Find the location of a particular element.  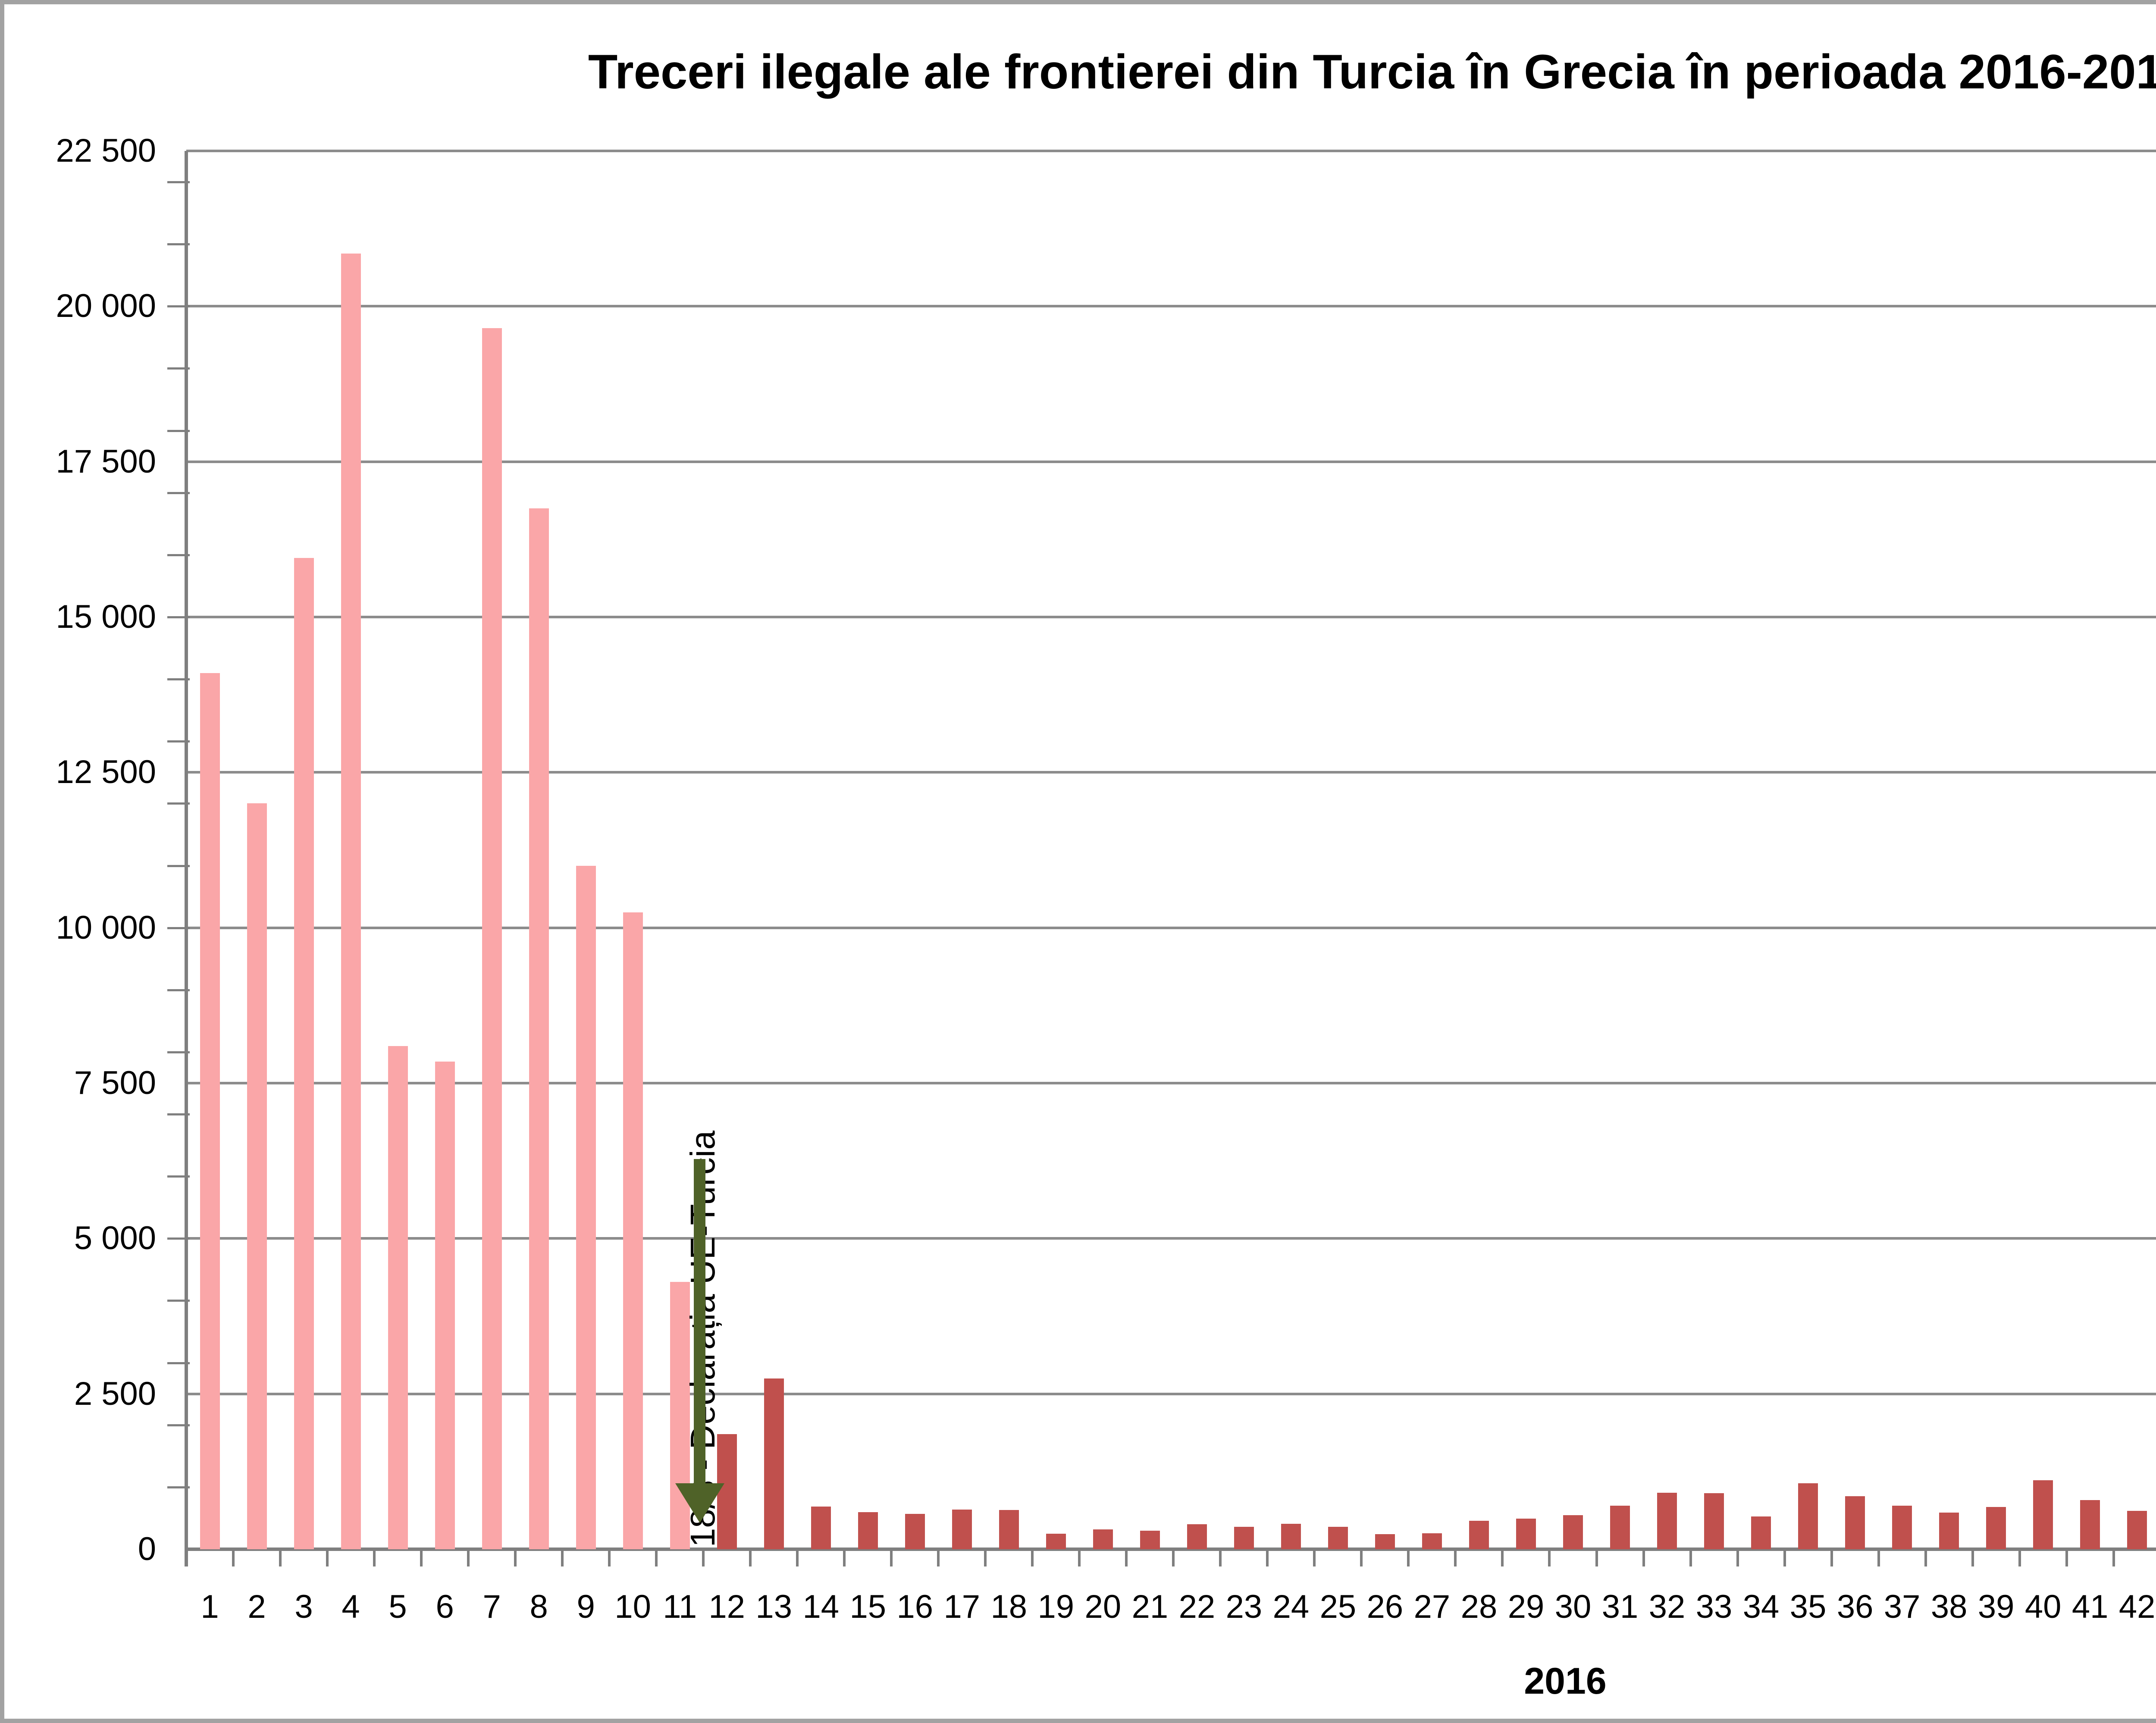

x-axis-week-label: 39 is located at coordinates (1996, 1607).